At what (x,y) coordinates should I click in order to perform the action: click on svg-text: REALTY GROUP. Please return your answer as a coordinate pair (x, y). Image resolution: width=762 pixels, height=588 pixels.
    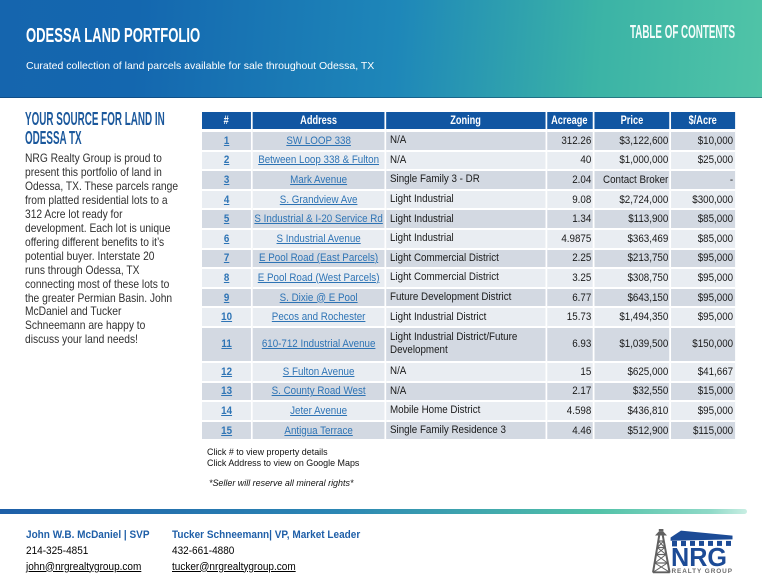
    Looking at the image, I should click on (702, 571).